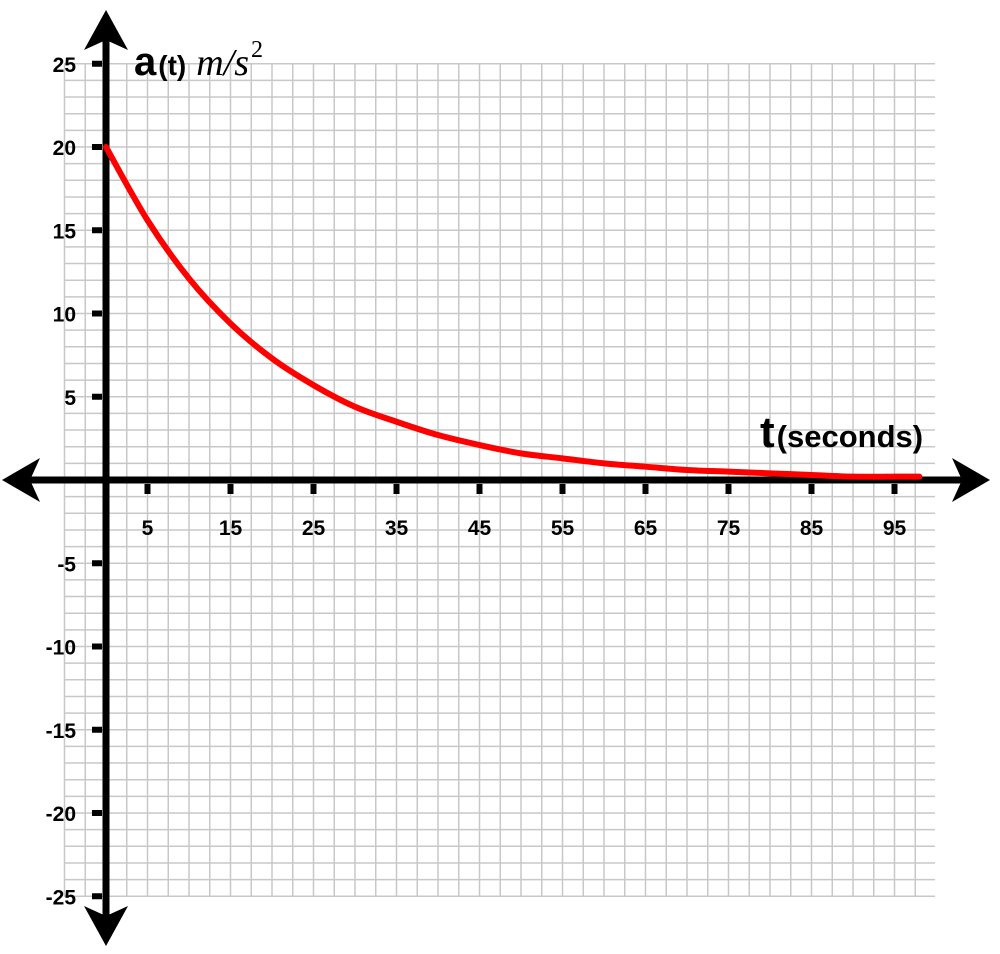  What do you see at coordinates (148, 528) in the screenshot?
I see `x-tick-label: 5` at bounding box center [148, 528].